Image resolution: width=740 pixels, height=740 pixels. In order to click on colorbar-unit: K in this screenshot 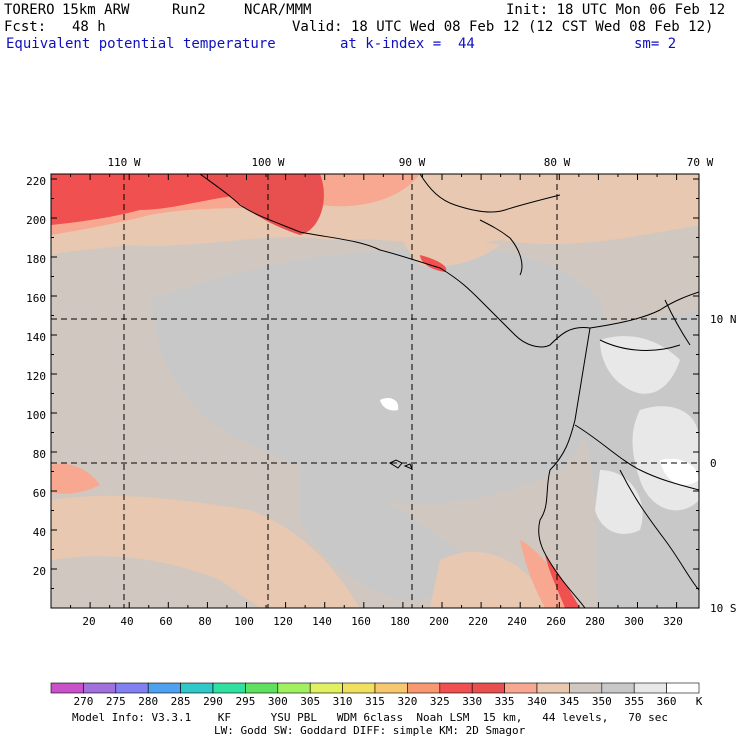, I will do `click(699, 701)`.